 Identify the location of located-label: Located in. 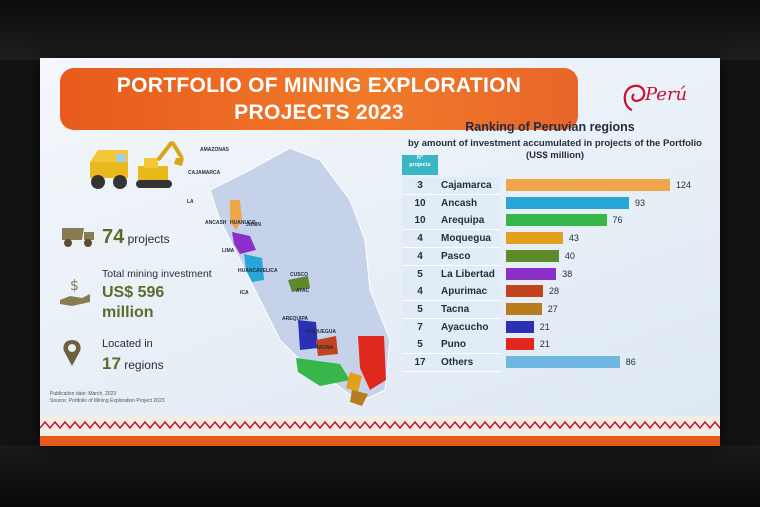
(127, 344).